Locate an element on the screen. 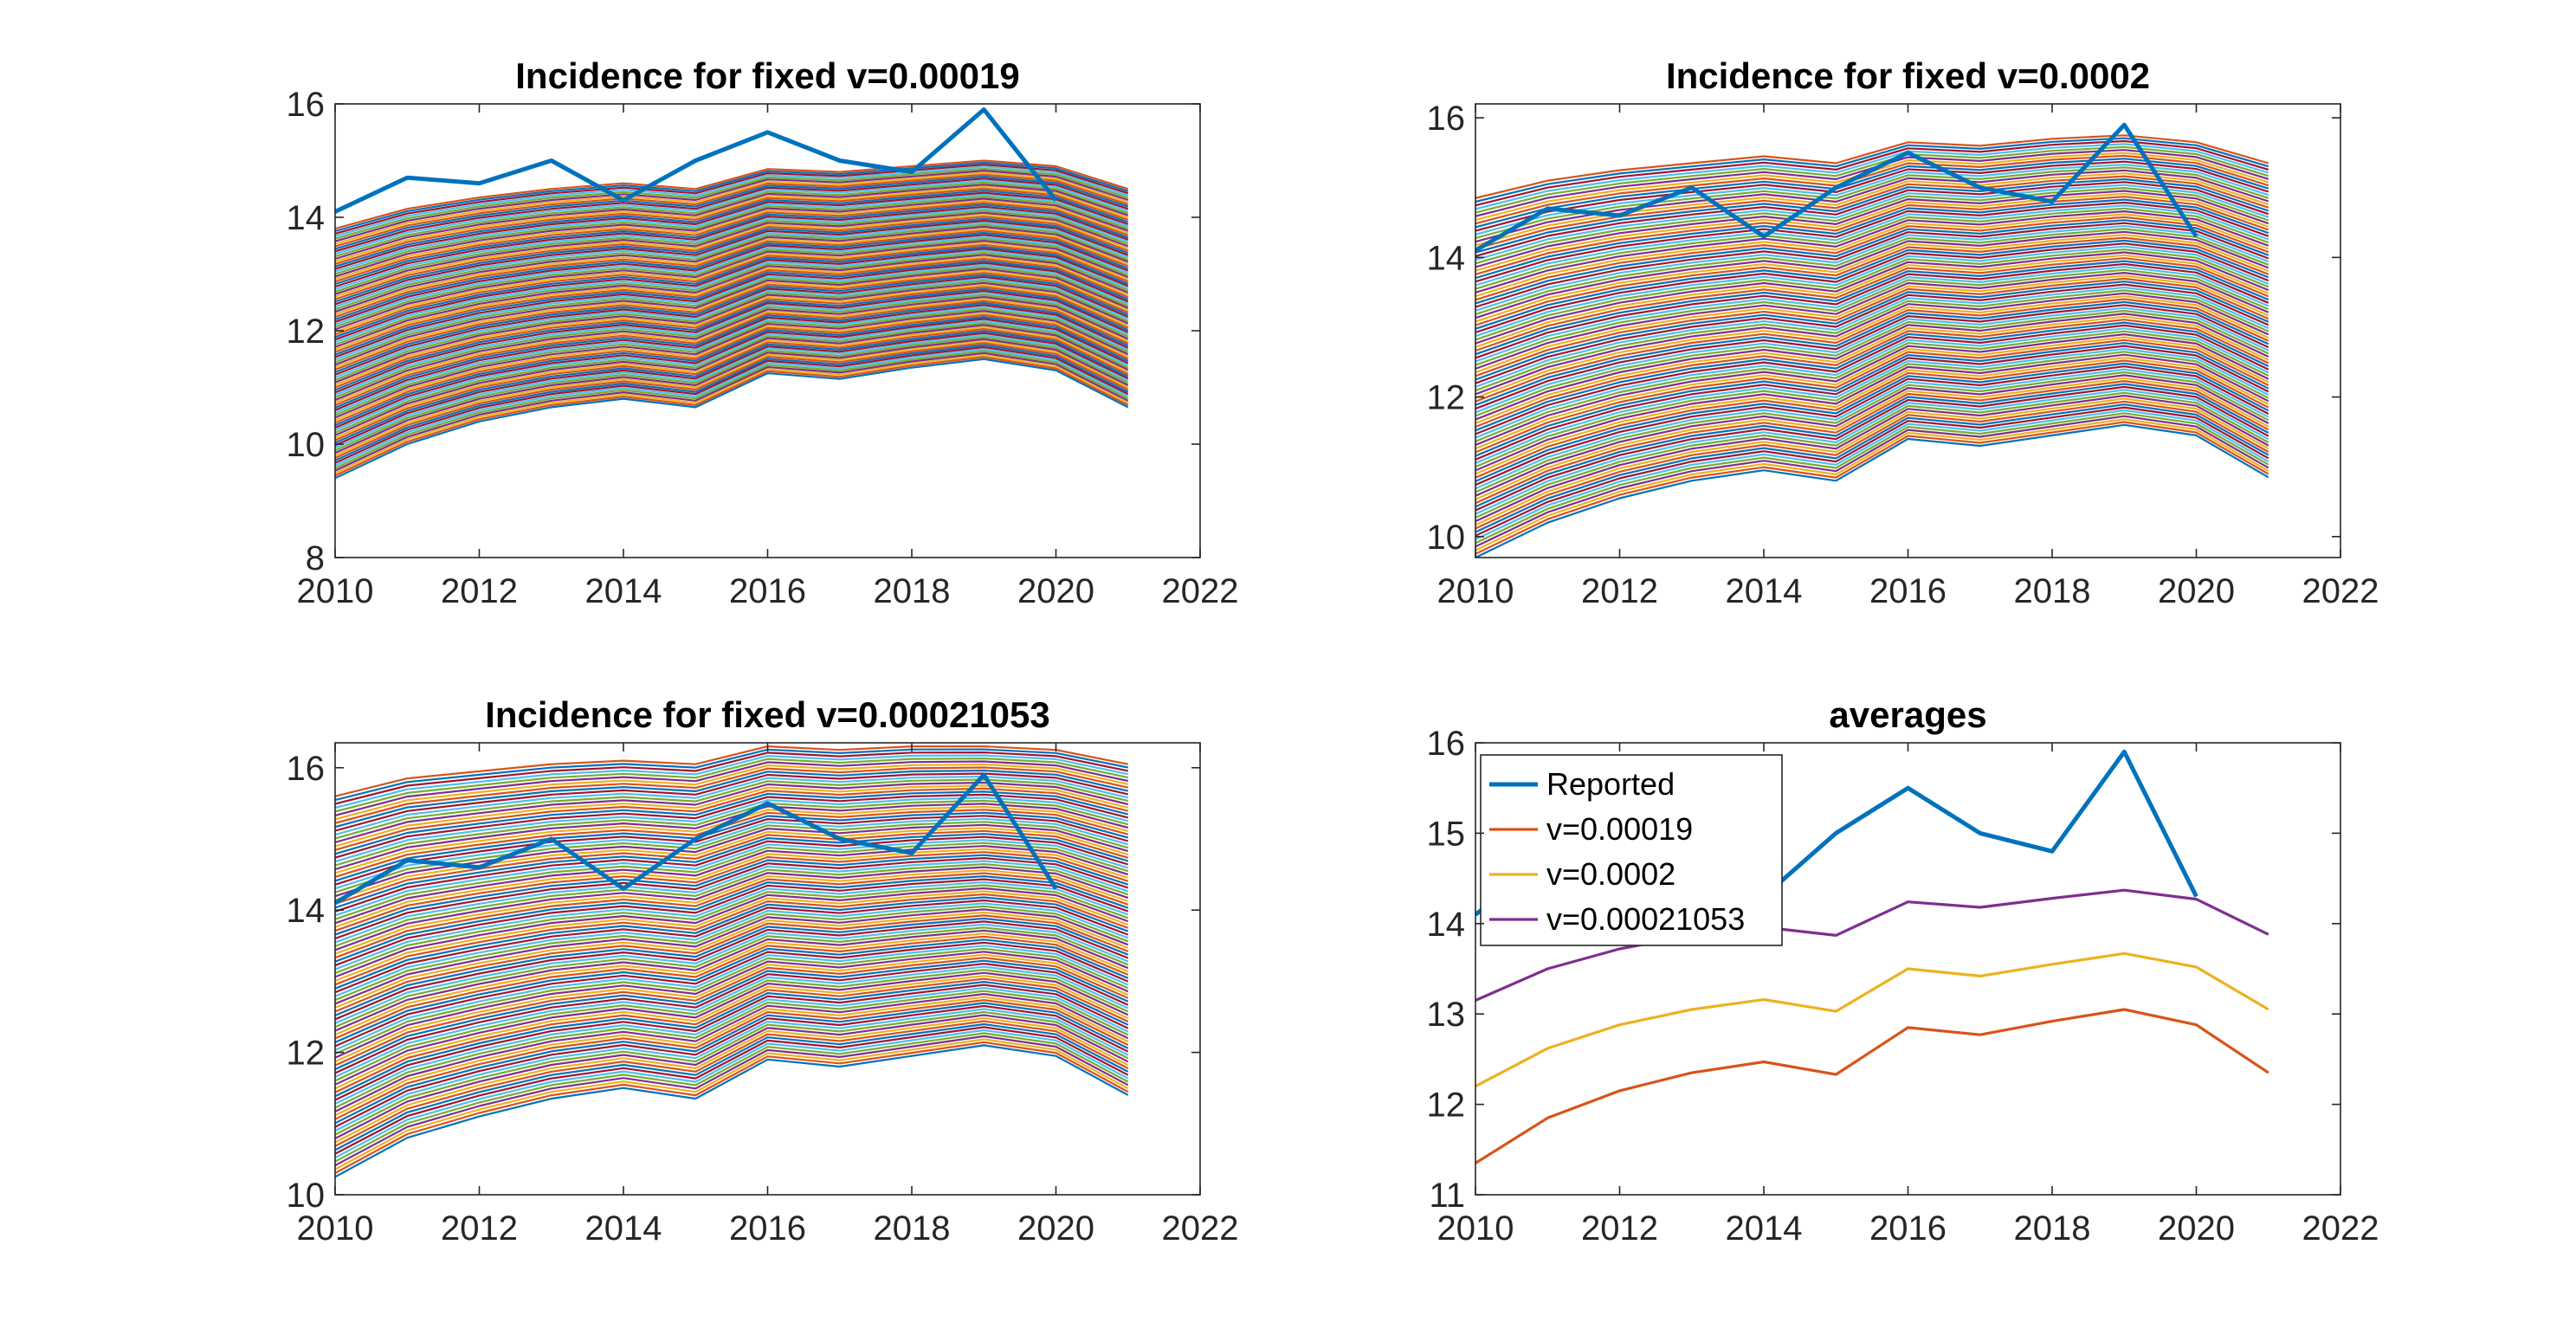  chart-title: Incidence for fixed v=0.0002 is located at coordinates (1908, 75).